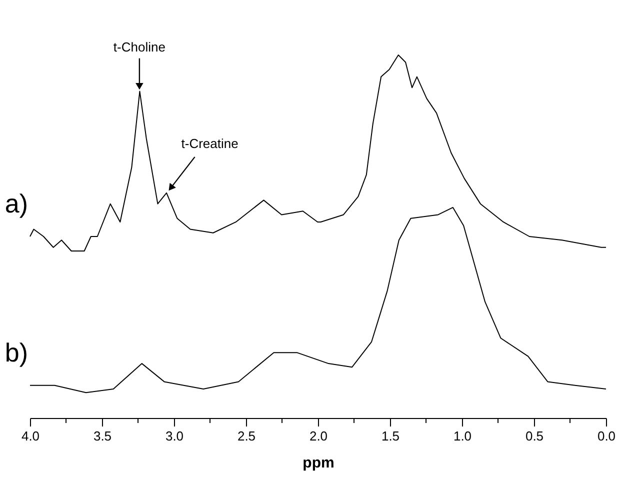 The height and width of the screenshot is (487, 622). I want to click on x-tick-label: 3.0, so click(174, 436).